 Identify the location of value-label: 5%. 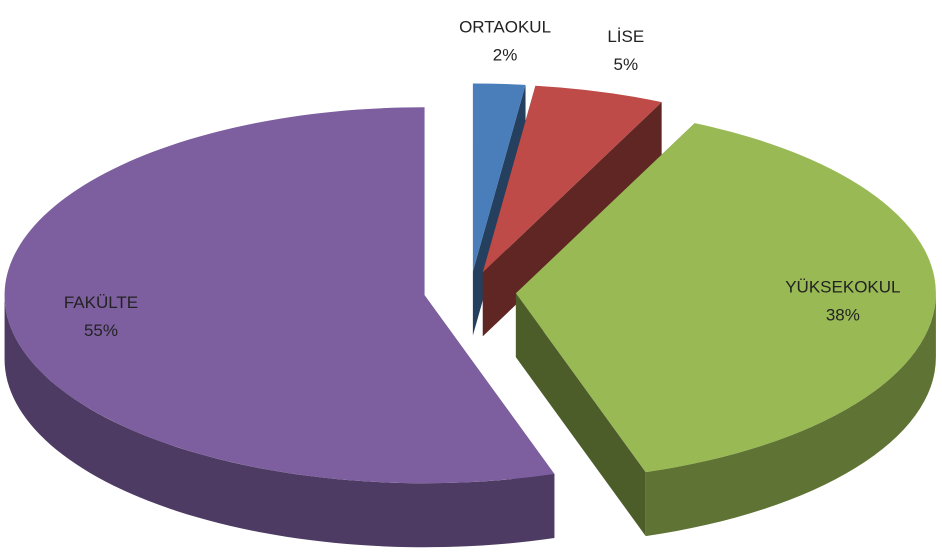
(625, 64).